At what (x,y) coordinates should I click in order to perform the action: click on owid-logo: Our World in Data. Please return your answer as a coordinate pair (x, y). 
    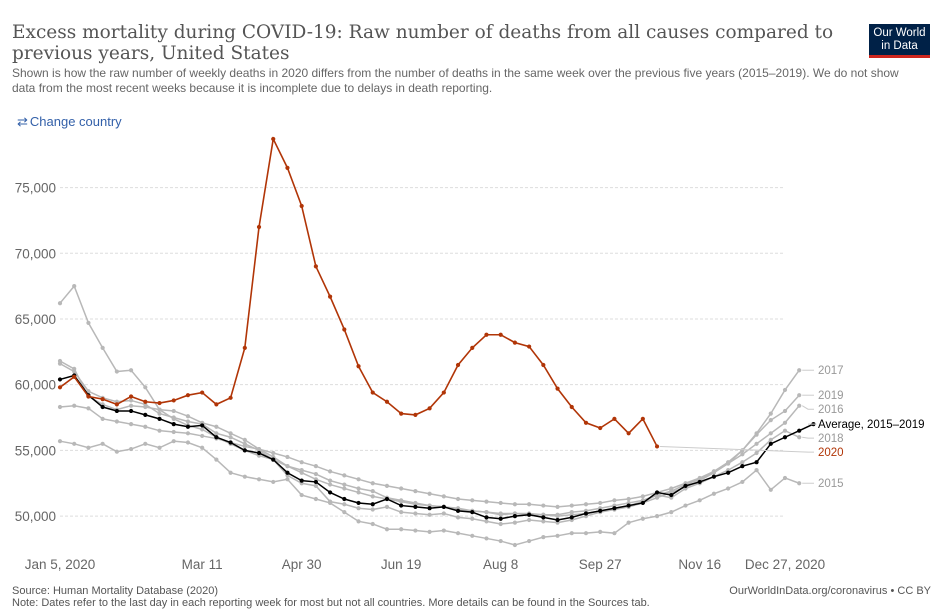
    Looking at the image, I should click on (899, 41).